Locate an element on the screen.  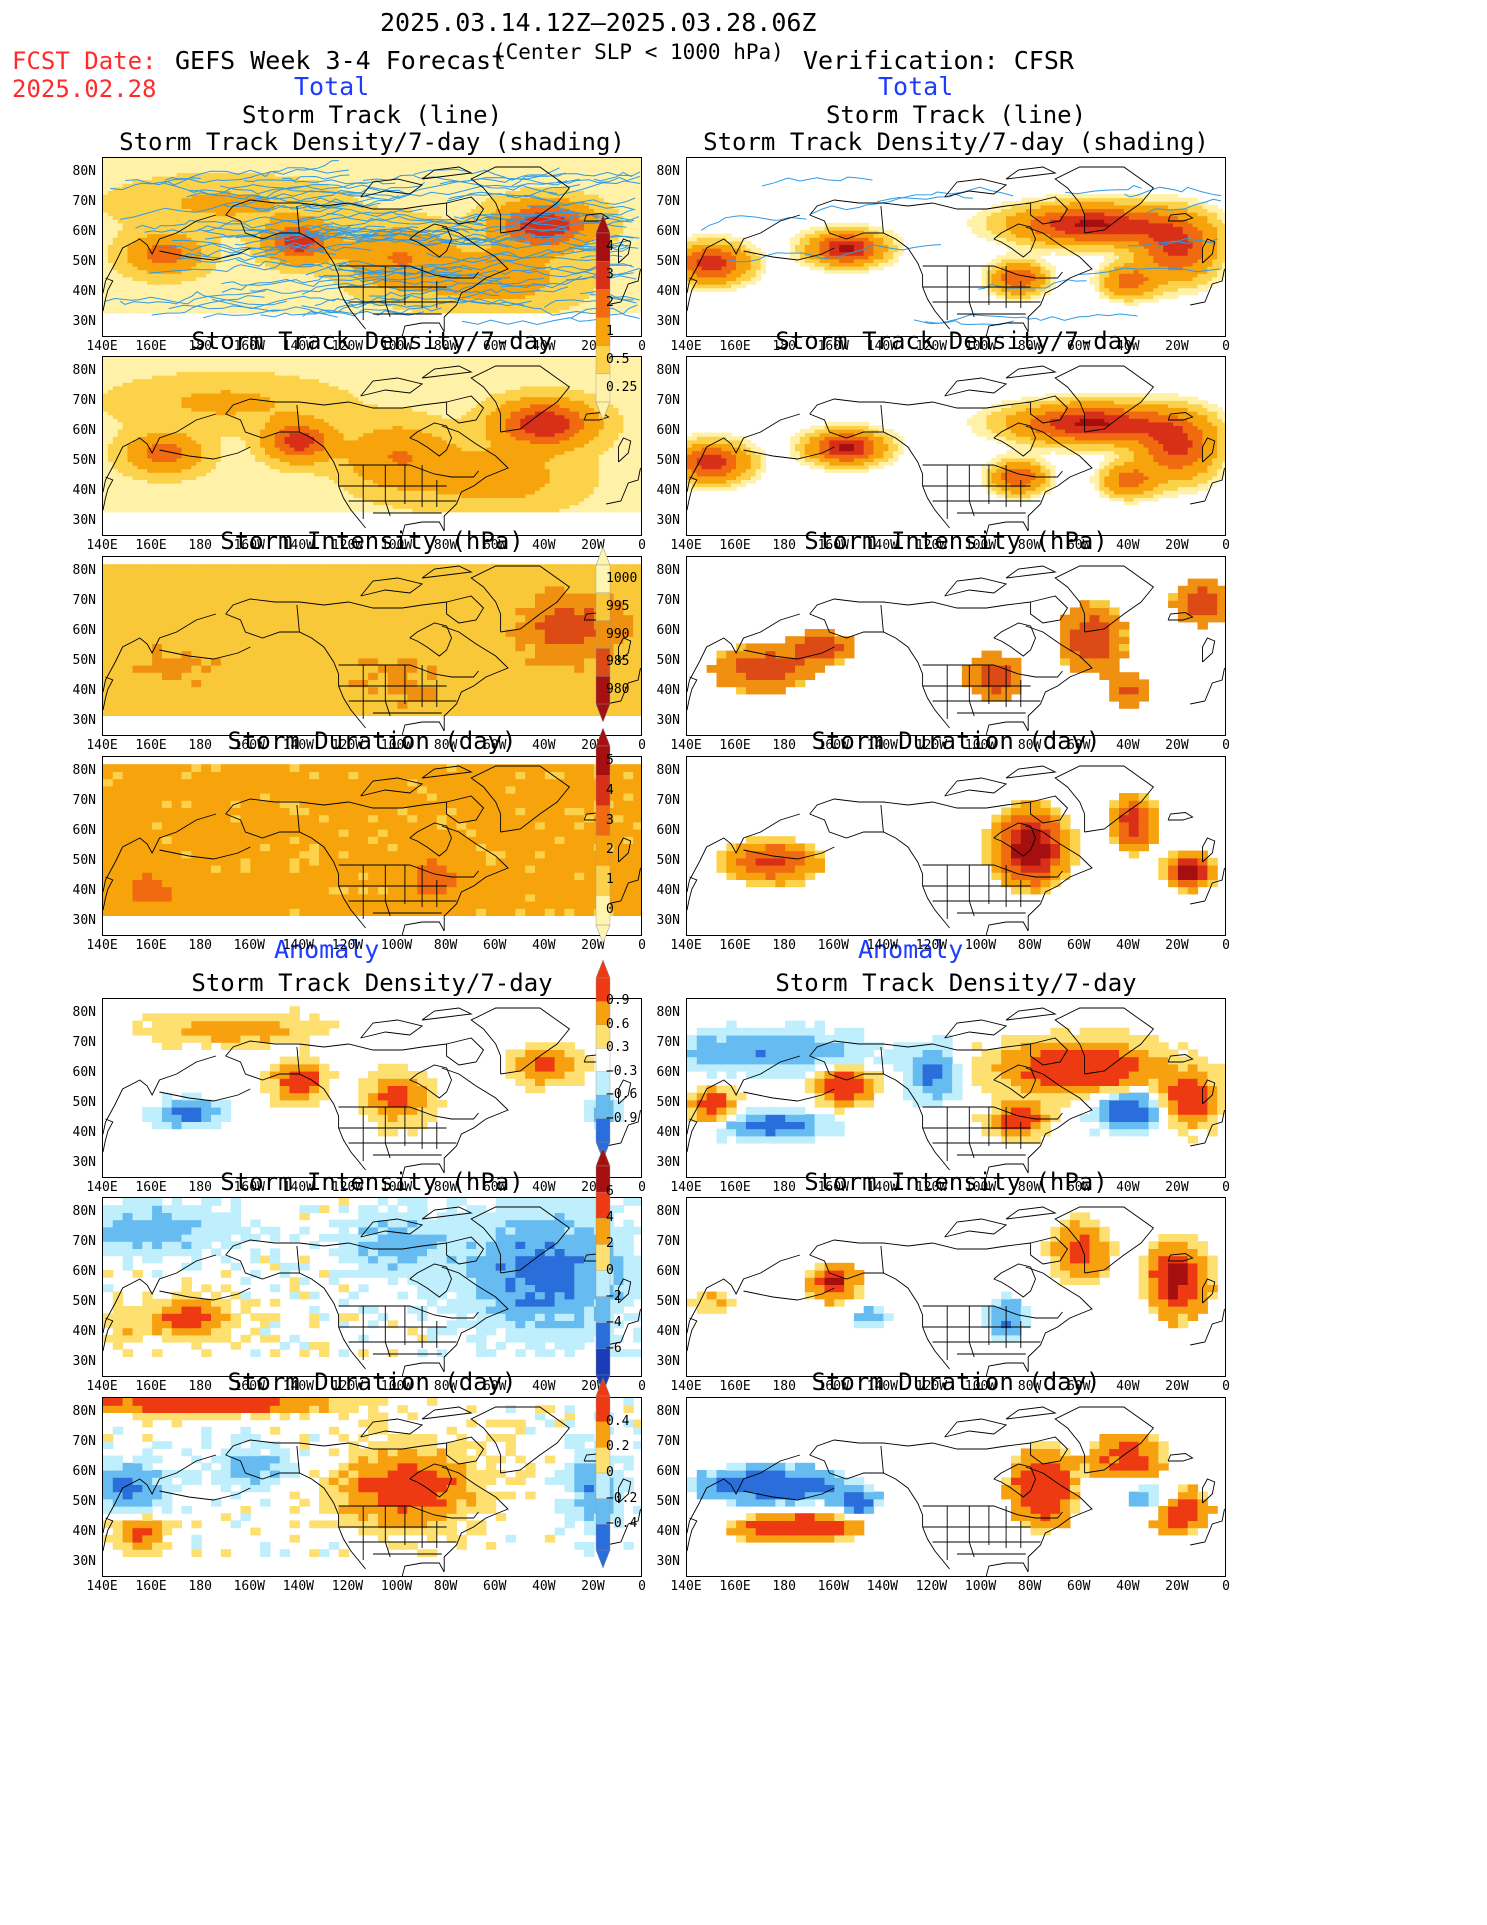
panel-title: Storm Track Density/7-day is located at coordinates (372, 983).